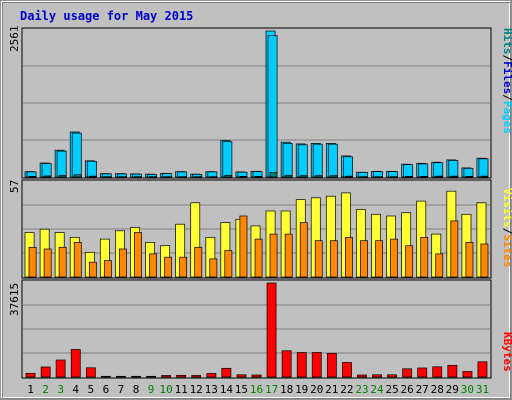 The width and height of the screenshot is (512, 400). What do you see at coordinates (301, 389) in the screenshot?
I see `x-tick-label: 19` at bounding box center [301, 389].